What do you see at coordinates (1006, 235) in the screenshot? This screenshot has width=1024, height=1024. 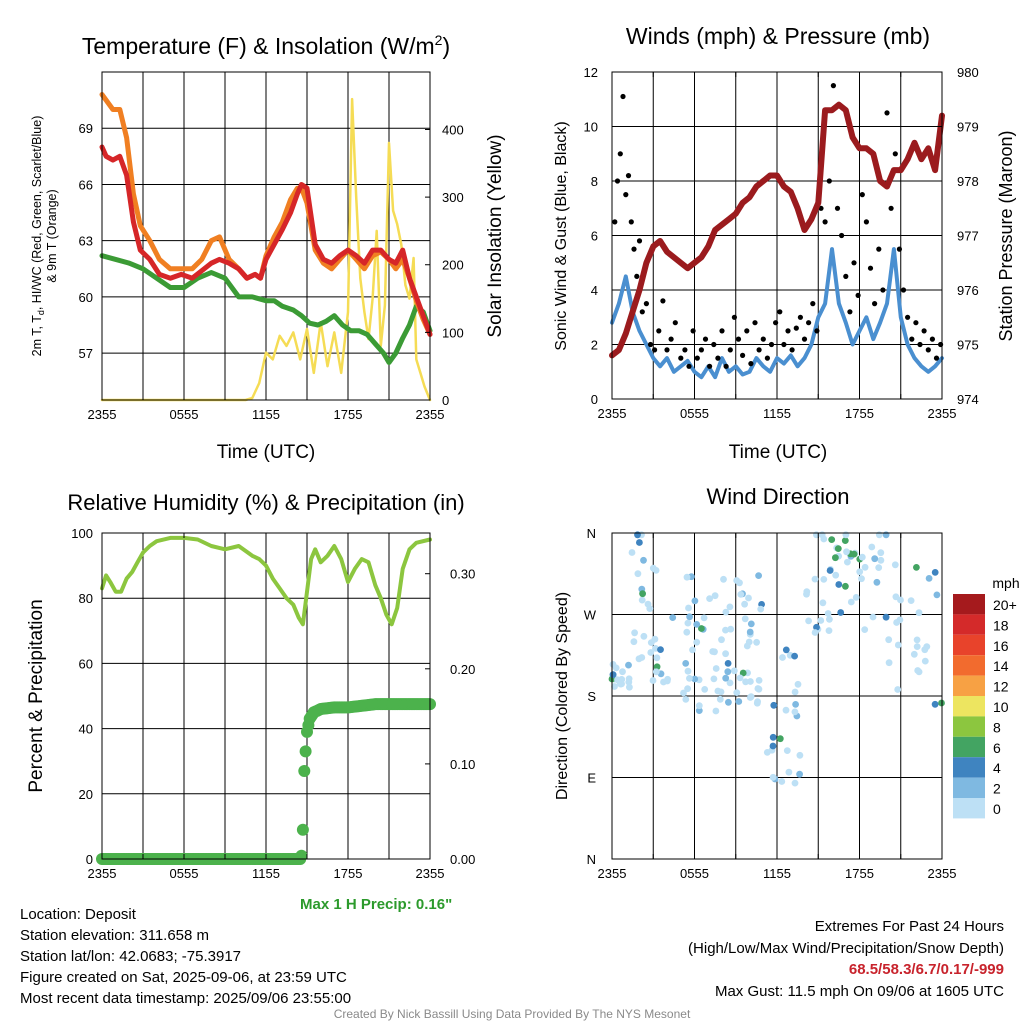 I see `winds-right-ylabel: Station Pressure (Maroon)` at bounding box center [1006, 235].